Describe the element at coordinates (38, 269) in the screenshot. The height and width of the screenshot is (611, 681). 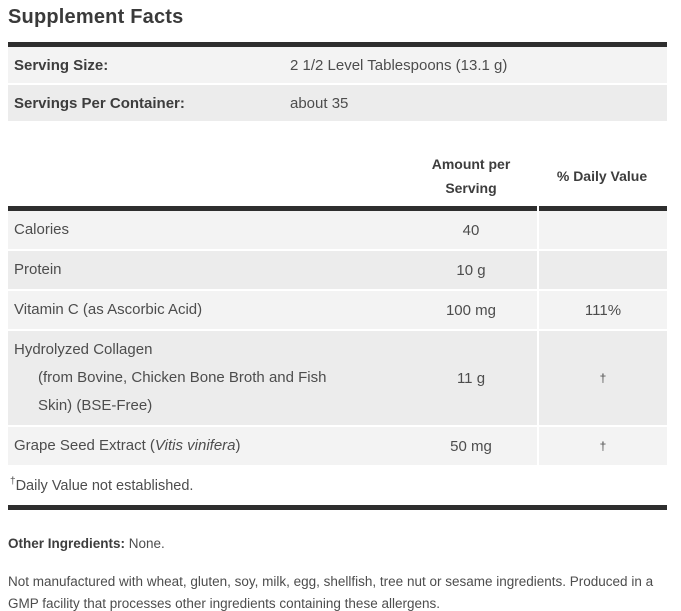
I see `ingredient-name: Protein` at that location.